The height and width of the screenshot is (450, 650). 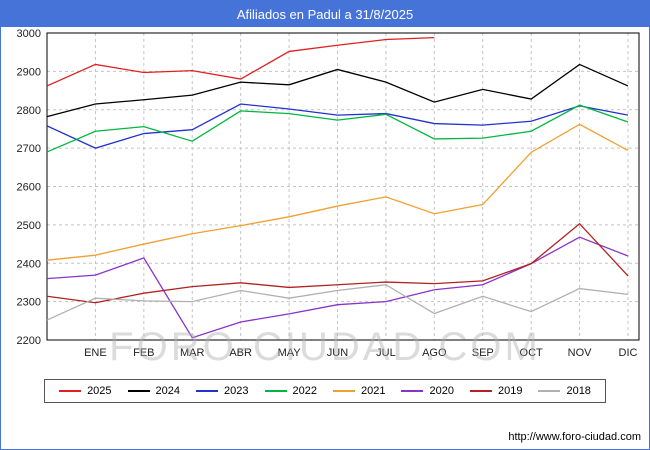 What do you see at coordinates (29, 264) in the screenshot?
I see `y-tick-label: 2400` at bounding box center [29, 264].